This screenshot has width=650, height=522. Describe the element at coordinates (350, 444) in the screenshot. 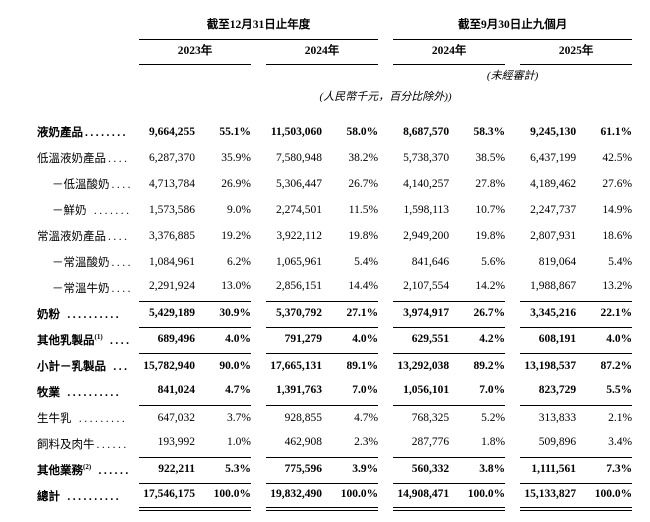

I see `cell-fy2024-percent: 2.3%` at that location.